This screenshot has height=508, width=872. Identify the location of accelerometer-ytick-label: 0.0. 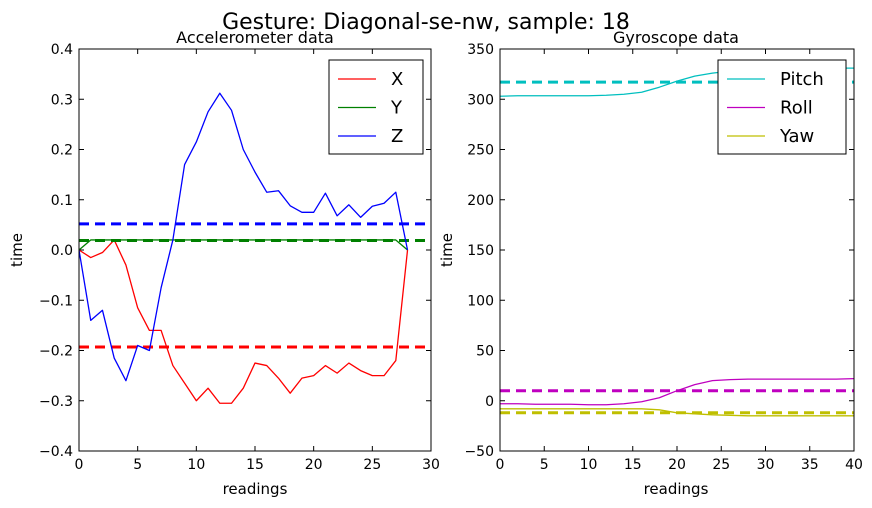
(62, 251).